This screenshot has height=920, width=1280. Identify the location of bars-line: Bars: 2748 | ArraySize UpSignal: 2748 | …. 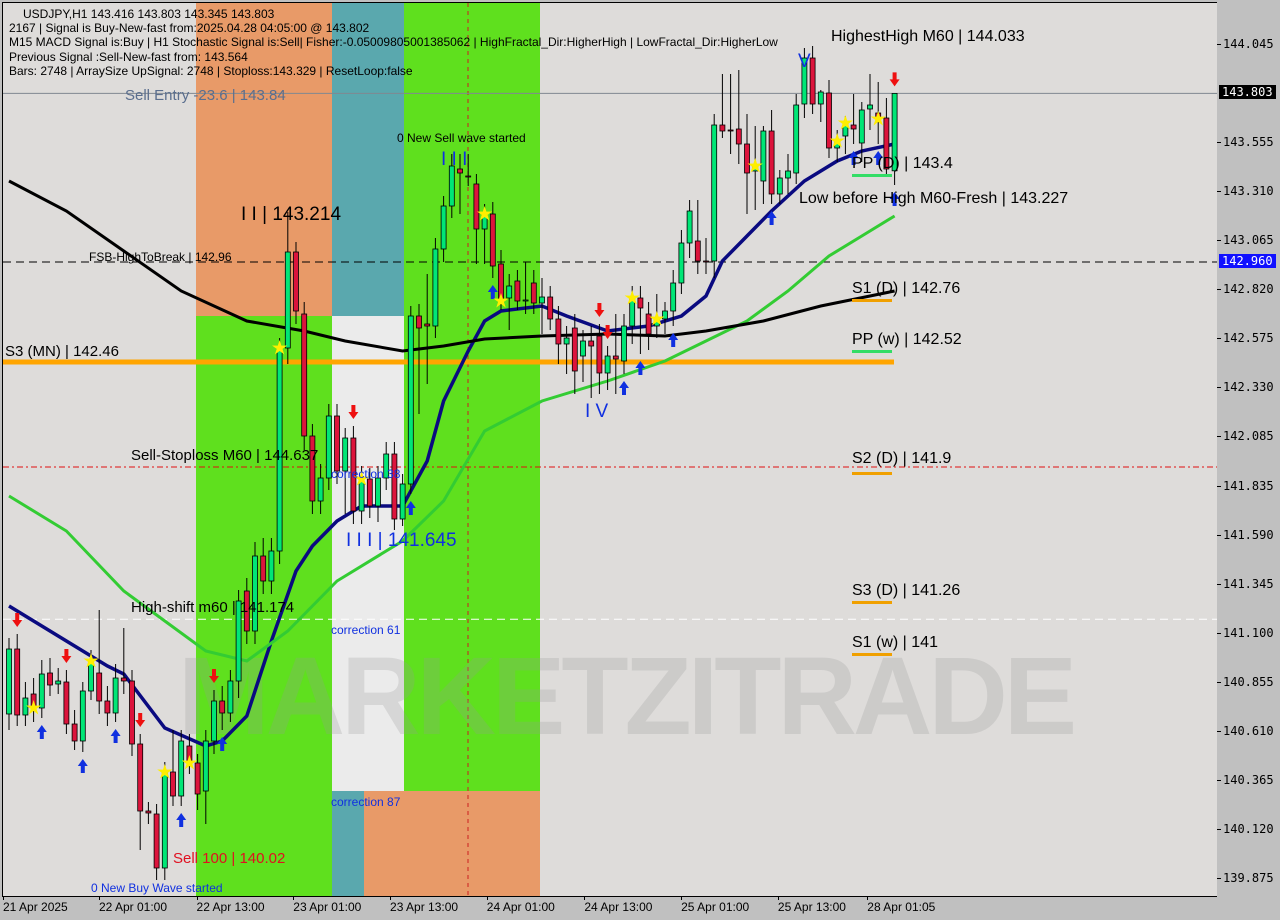
(211, 70).